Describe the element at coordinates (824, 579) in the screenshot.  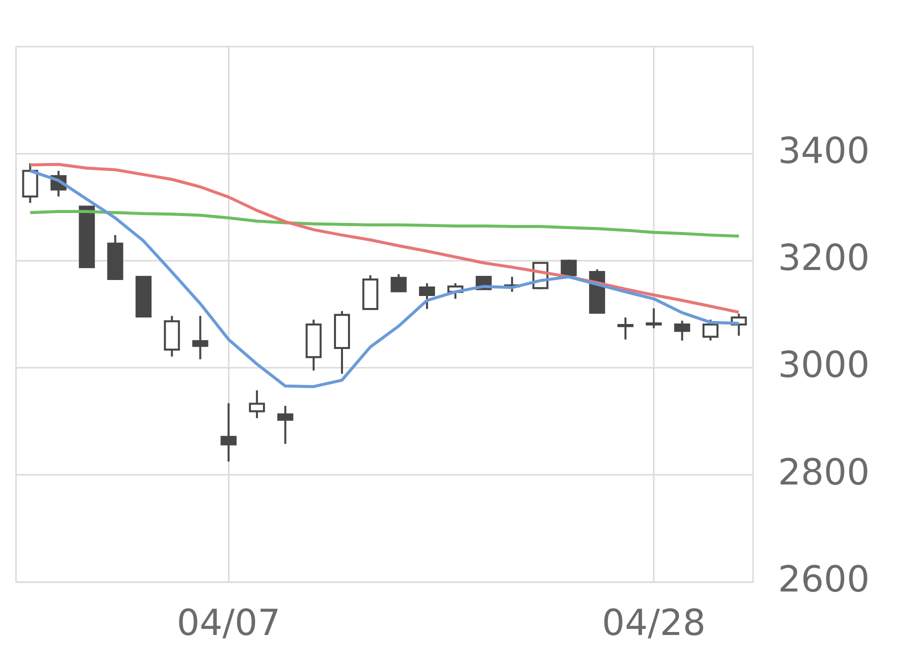
I see `y-tick-label: 2600` at that location.